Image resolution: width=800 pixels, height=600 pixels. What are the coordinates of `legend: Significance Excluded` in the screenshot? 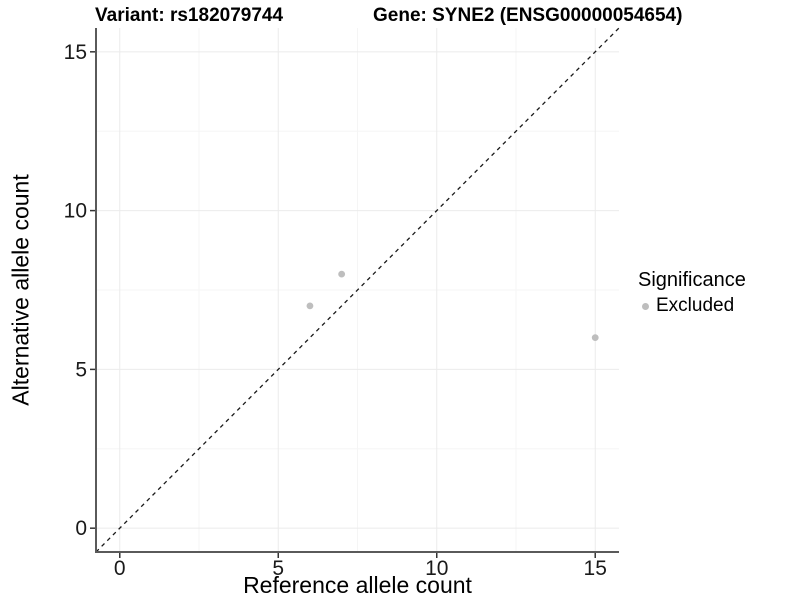 It's located at (692, 293).